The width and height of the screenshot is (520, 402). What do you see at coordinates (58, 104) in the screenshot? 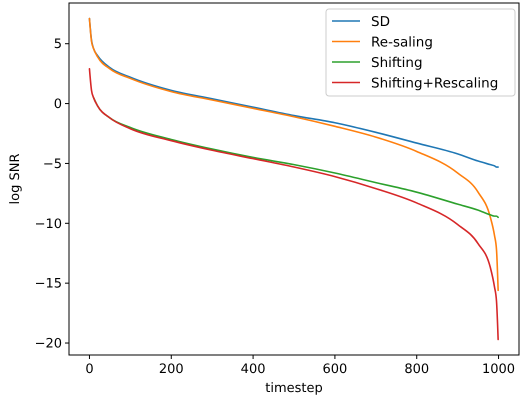
I see `y-tick-label: 0` at bounding box center [58, 104].